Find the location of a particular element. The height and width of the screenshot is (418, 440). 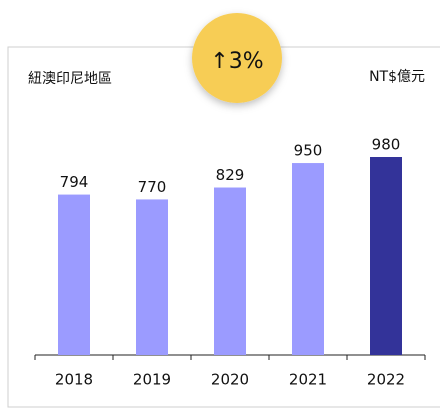

value-label: 950 is located at coordinates (308, 151).